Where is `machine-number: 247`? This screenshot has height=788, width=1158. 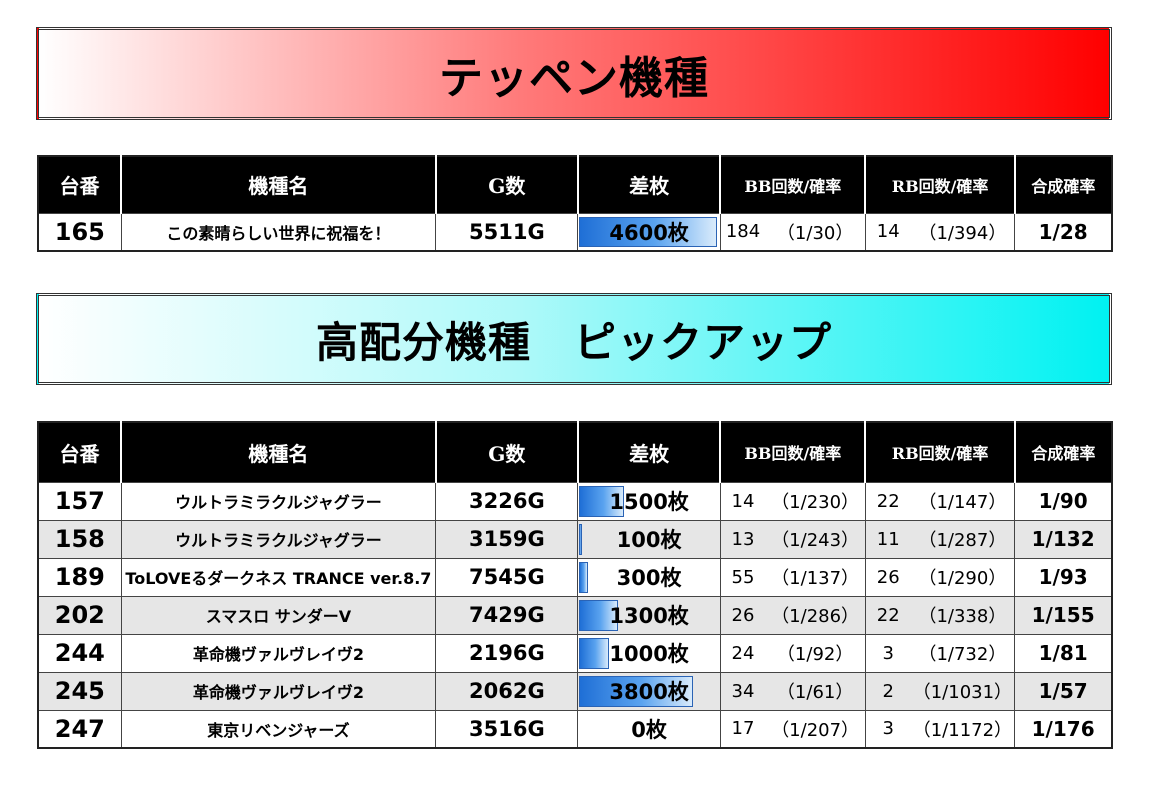
machine-number: 247 is located at coordinates (79, 729).